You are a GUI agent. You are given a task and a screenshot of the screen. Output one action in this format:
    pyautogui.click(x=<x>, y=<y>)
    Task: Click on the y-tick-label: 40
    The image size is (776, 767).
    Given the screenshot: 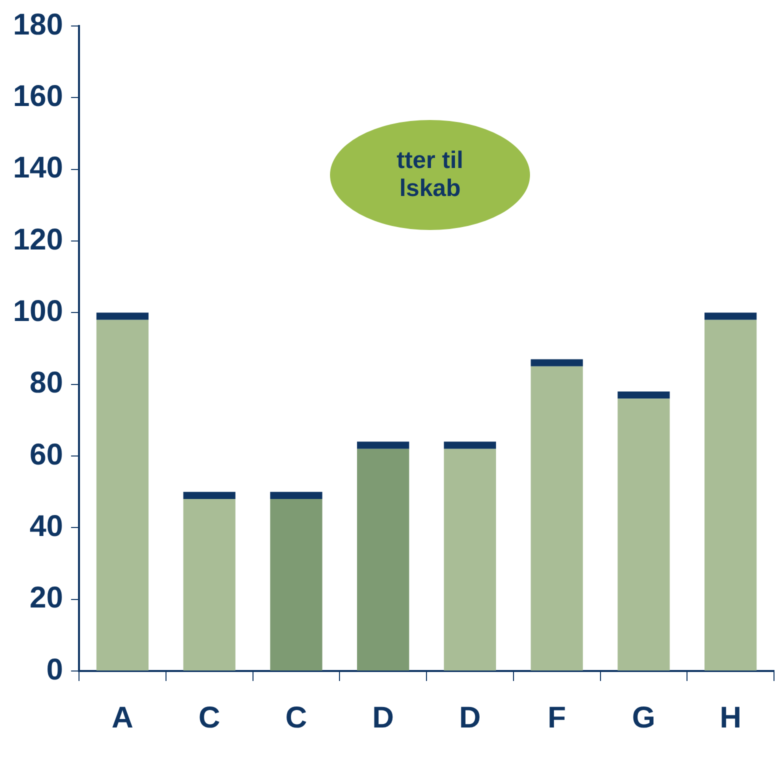 What is the action you would take?
    pyautogui.click(x=47, y=526)
    